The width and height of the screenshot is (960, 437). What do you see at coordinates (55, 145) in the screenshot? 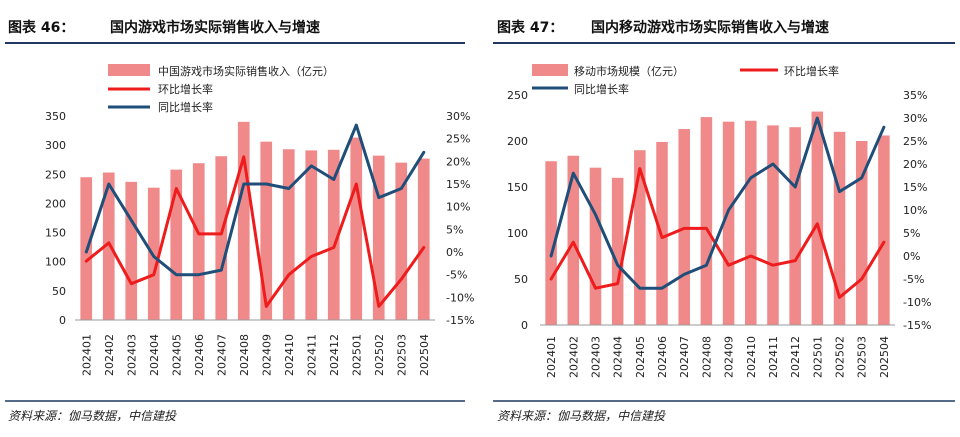
I see `left-axis-tick-label: 300` at bounding box center [55, 145].